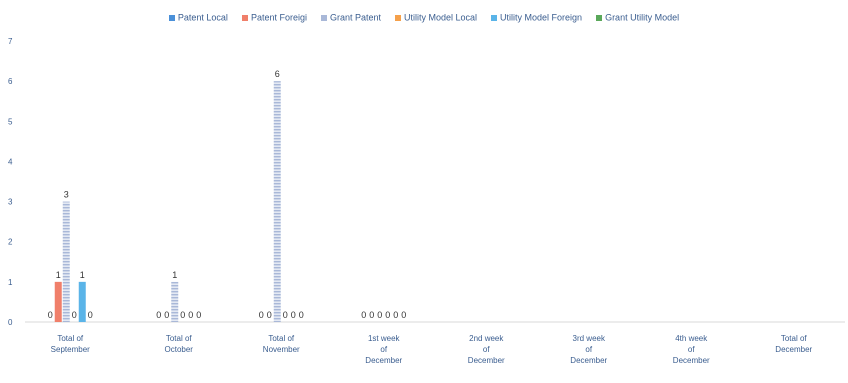 The height and width of the screenshot is (383, 848). Describe the element at coordinates (691, 338) in the screenshot. I see `x-category-label: 4th week` at that location.